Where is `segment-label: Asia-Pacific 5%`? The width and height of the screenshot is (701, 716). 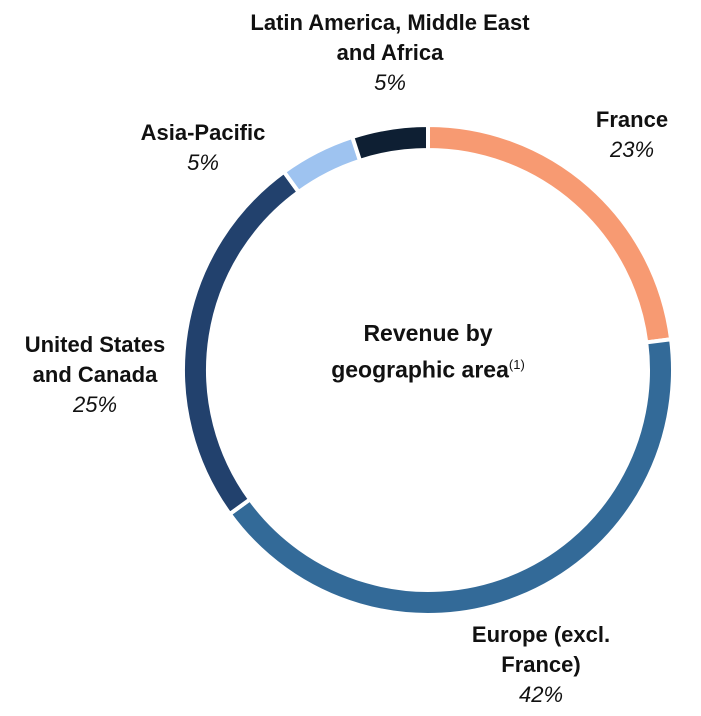 segment-label: Asia-Pacific 5% is located at coordinates (203, 148).